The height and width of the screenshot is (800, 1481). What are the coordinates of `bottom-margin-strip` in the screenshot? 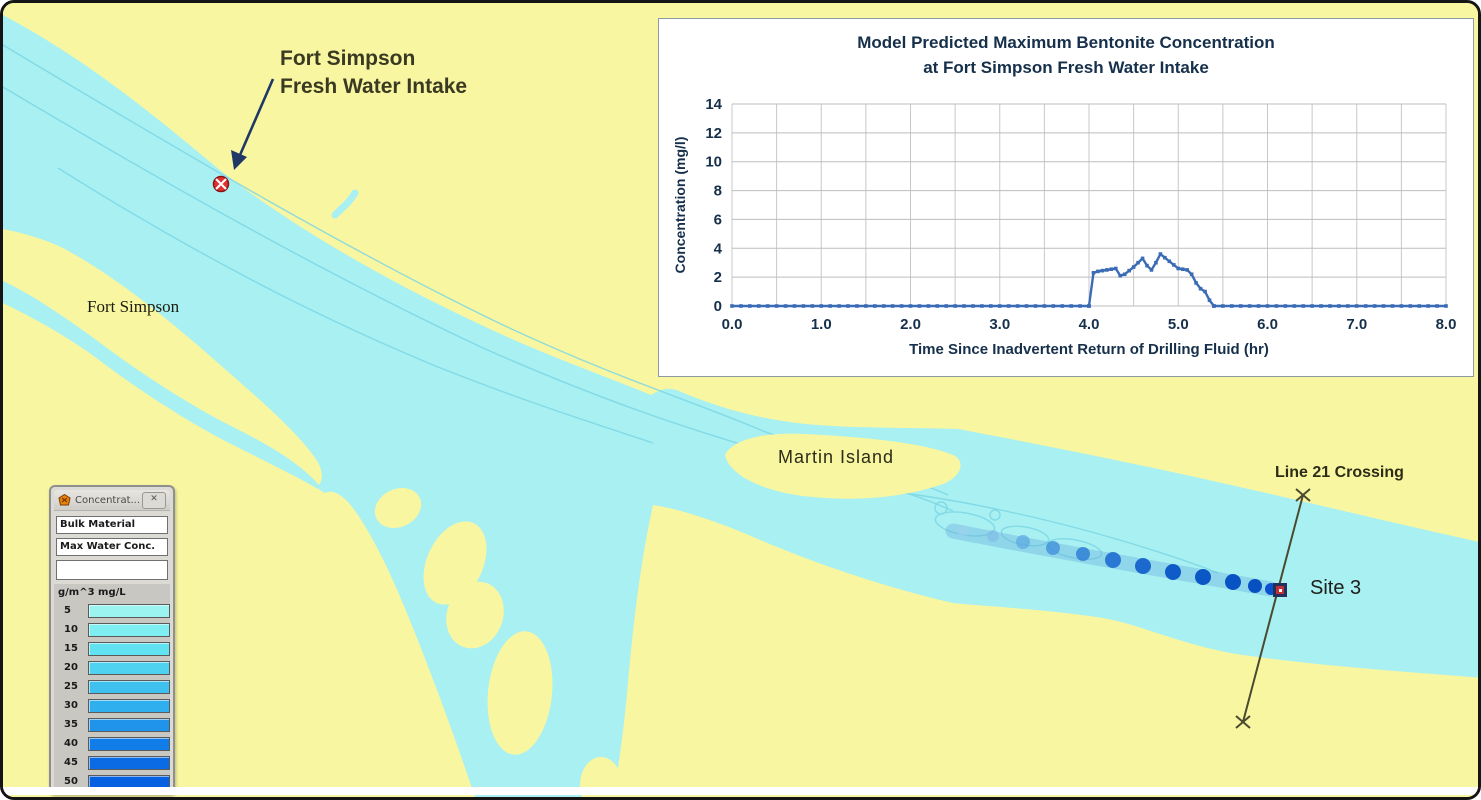 It's located at (740, 791).